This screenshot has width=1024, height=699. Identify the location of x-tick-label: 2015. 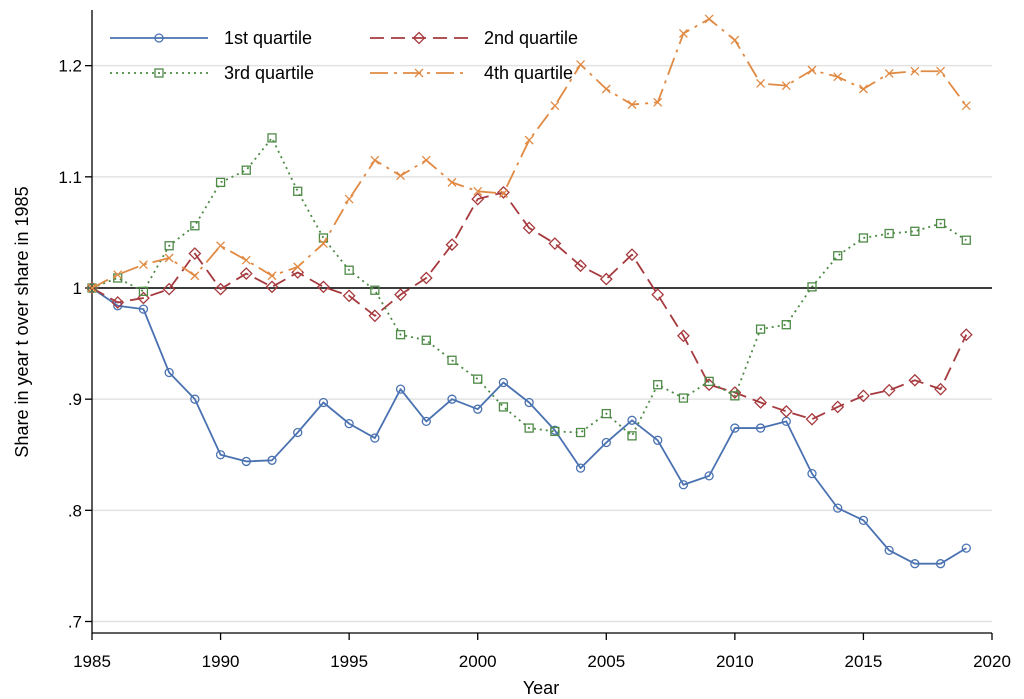
(864, 661).